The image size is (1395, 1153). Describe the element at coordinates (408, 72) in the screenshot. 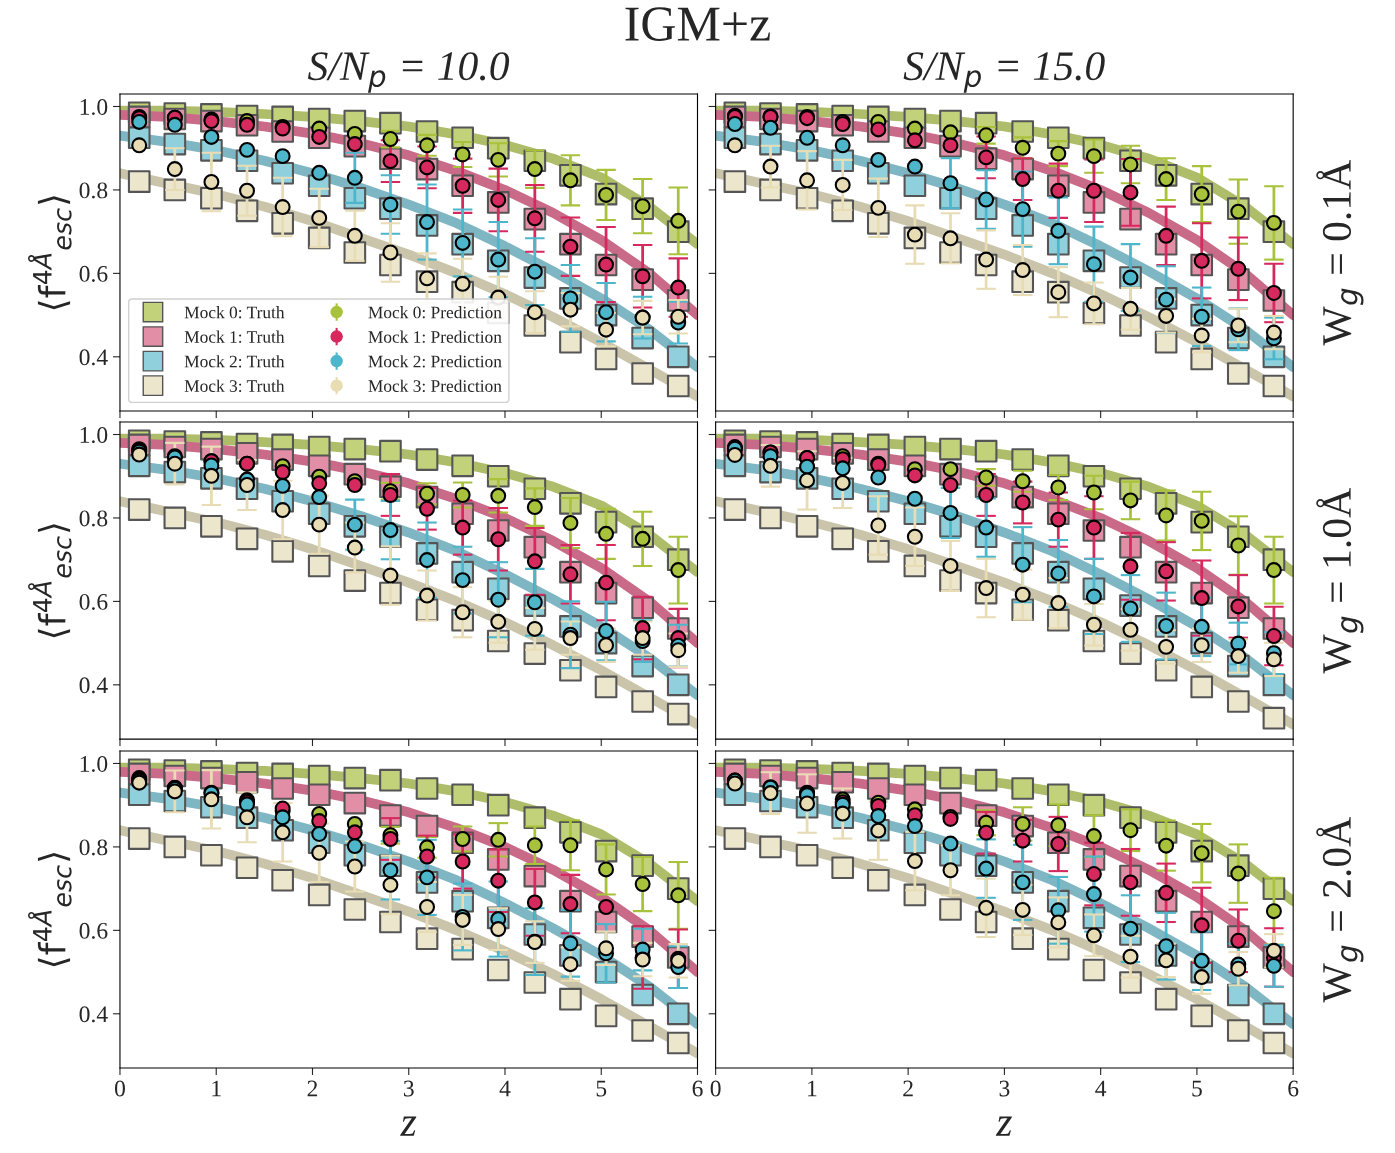

I see `chart-title: S/N$_{p}$ = 10.0` at that location.